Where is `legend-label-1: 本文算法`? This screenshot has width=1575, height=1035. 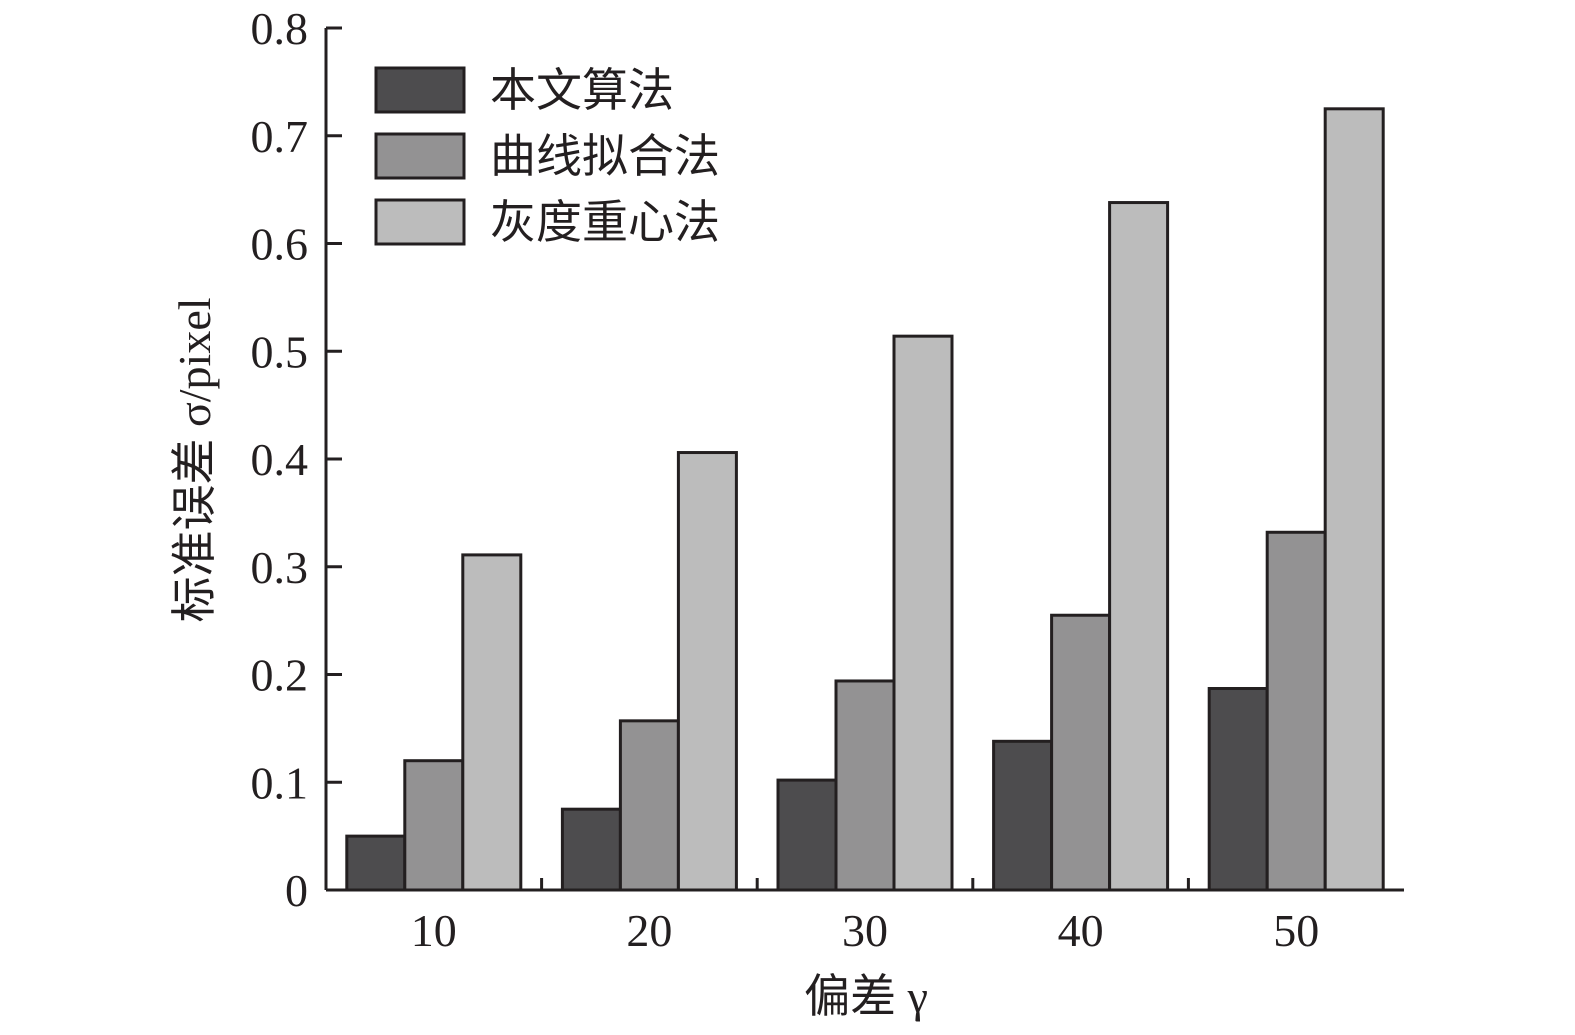
legend-label-1: 本文算法 is located at coordinates (582, 90).